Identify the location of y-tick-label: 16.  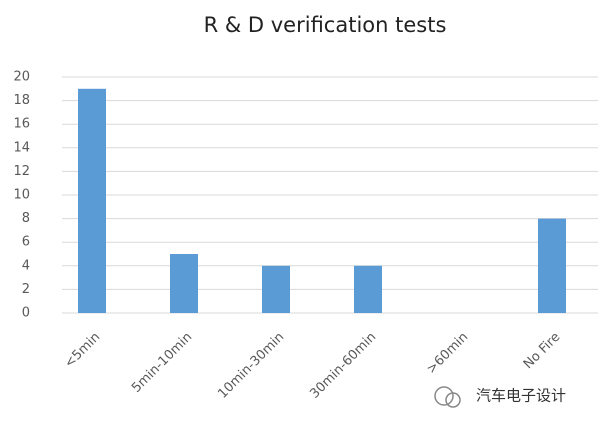
(21, 124).